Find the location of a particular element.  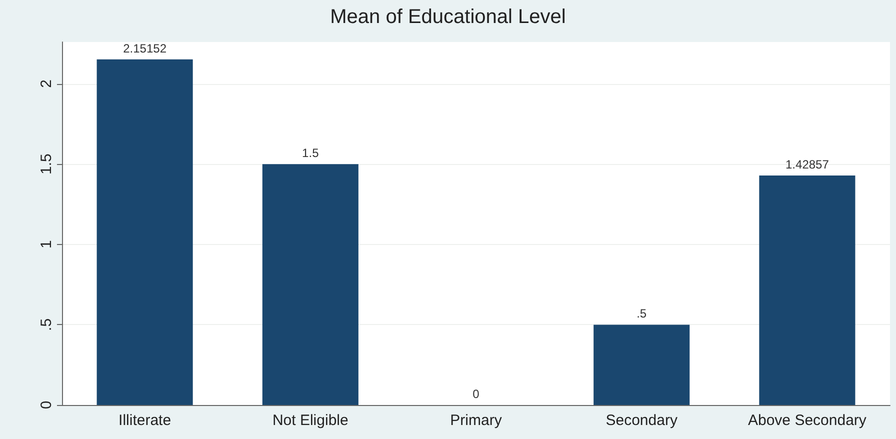

y-tick-label: 2 is located at coordinates (46, 84).